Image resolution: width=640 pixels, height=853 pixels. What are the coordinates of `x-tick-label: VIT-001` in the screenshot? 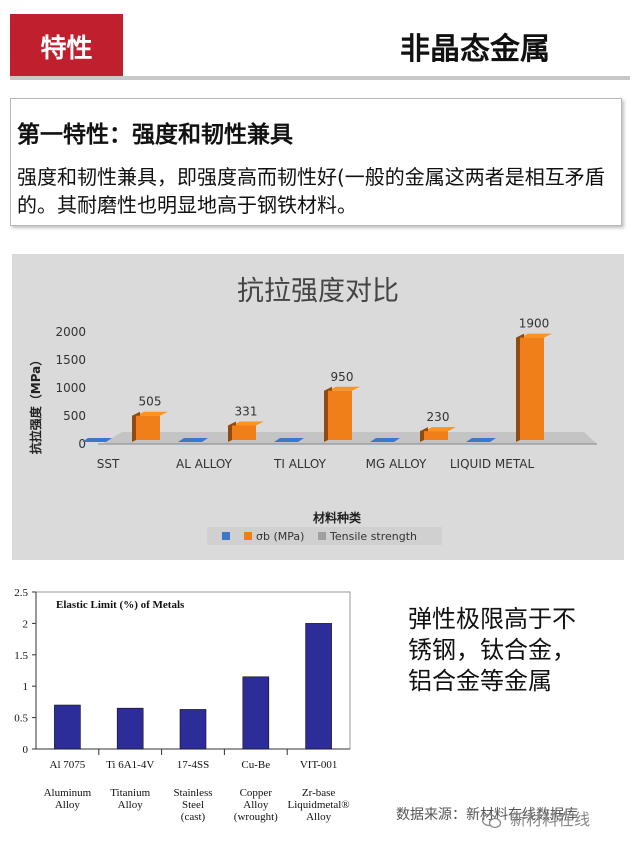 It's located at (318, 765).